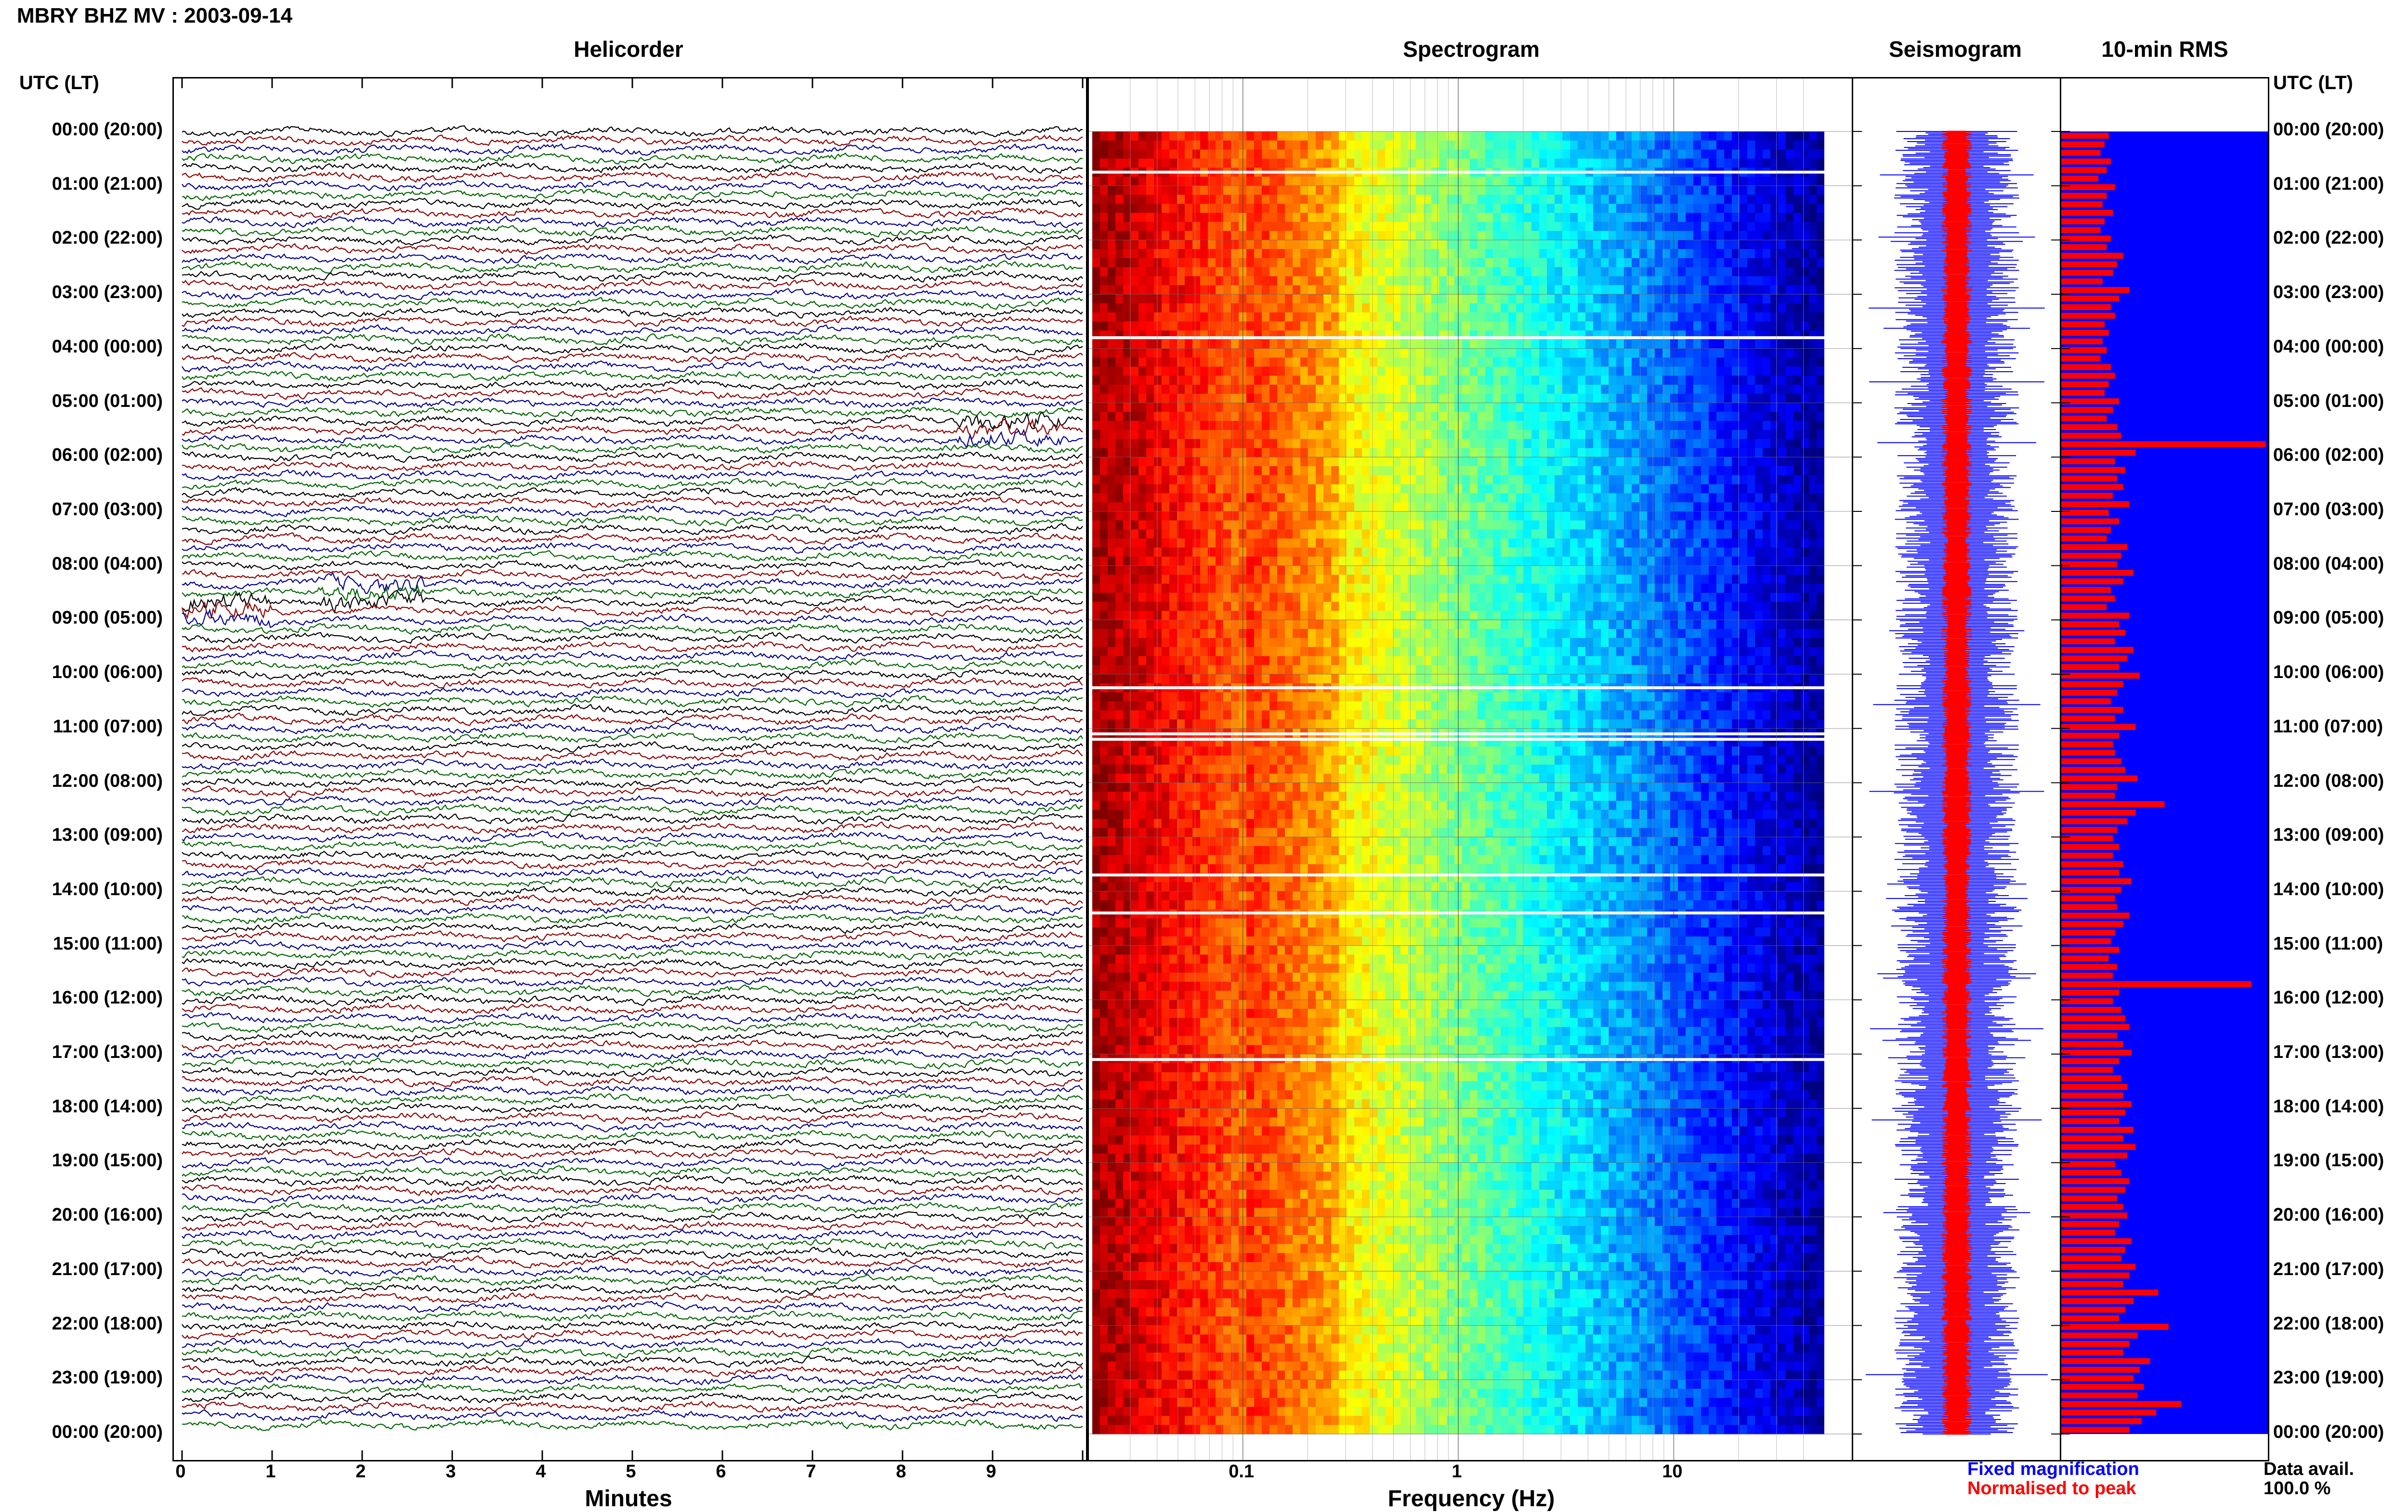  Describe the element at coordinates (91, 618) in the screenshot. I see `time-label: 09:00 (05:00)` at that location.